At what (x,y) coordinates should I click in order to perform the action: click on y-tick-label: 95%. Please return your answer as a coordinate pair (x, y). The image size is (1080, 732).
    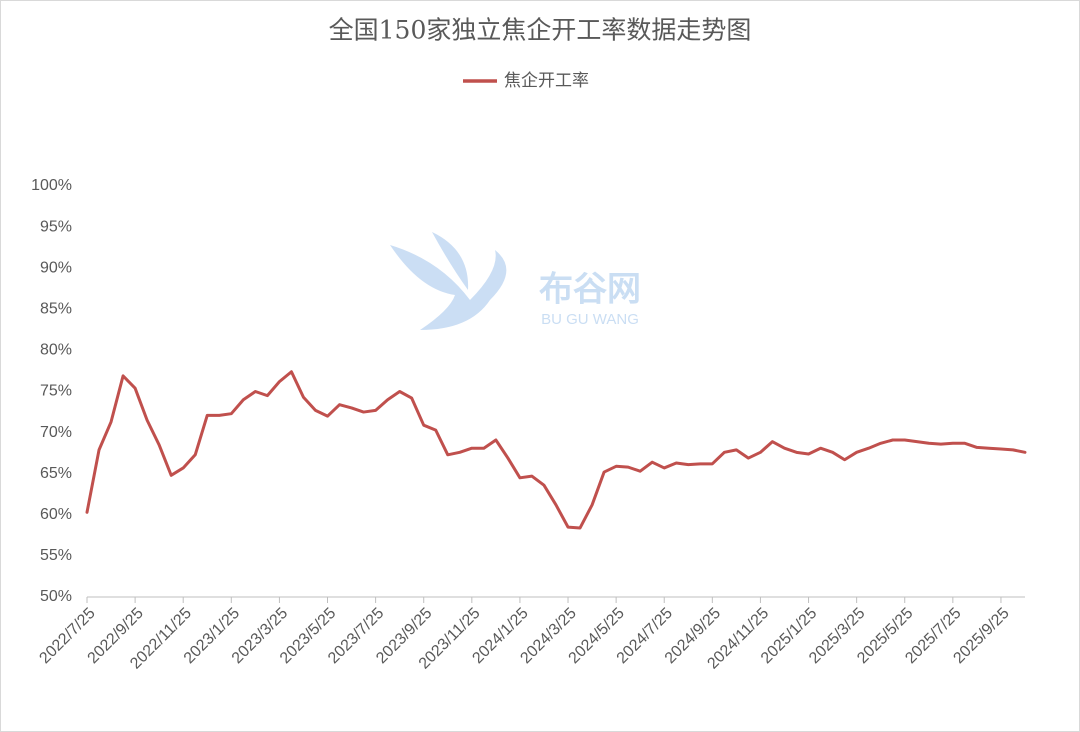
    Looking at the image, I should click on (56, 226).